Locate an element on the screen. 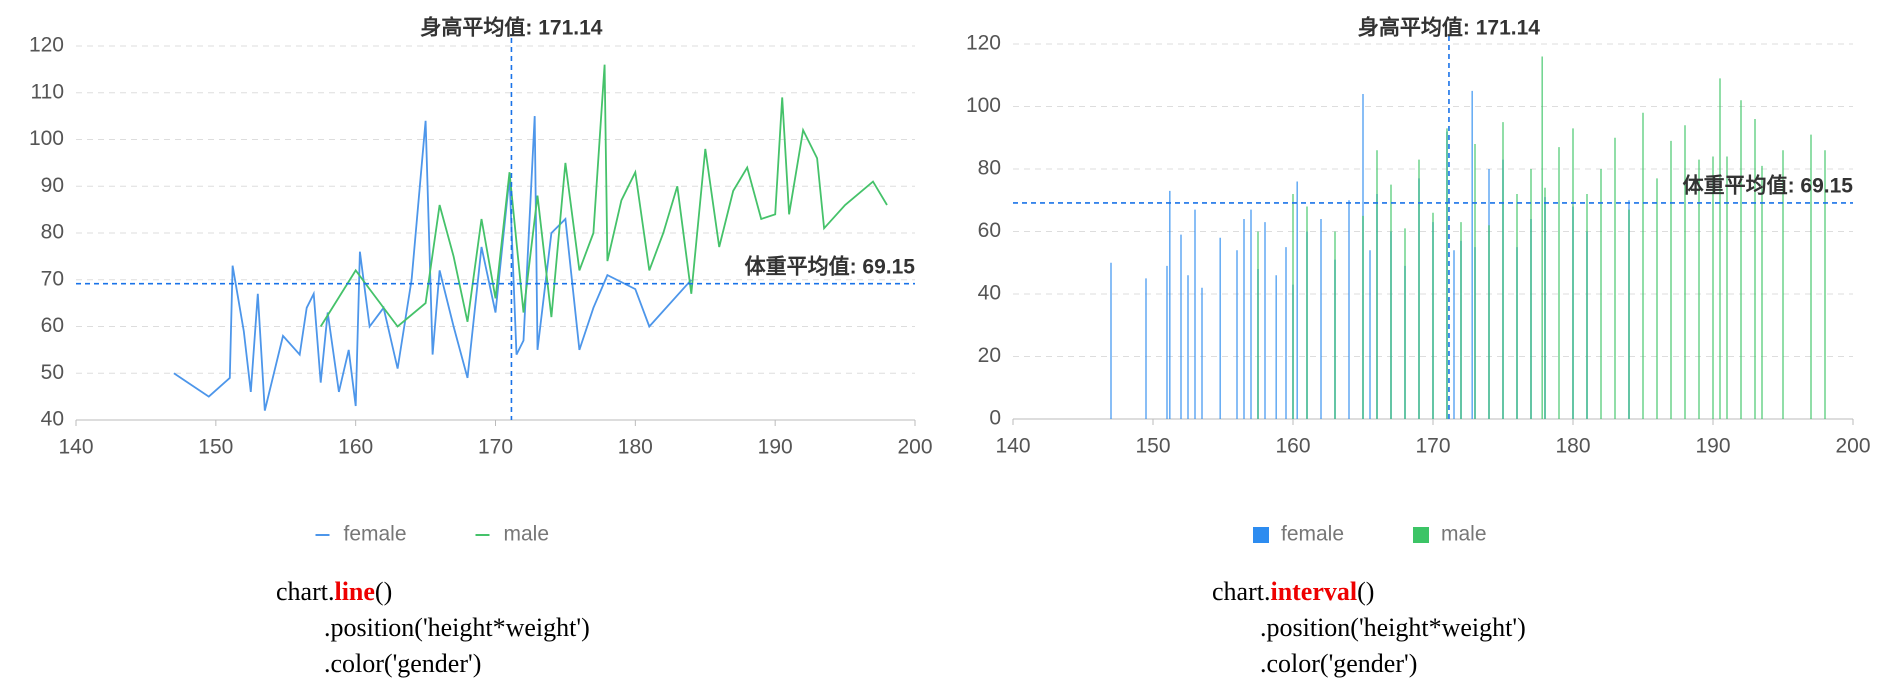  code-line: chart.interval() is located at coordinates (1293, 591).